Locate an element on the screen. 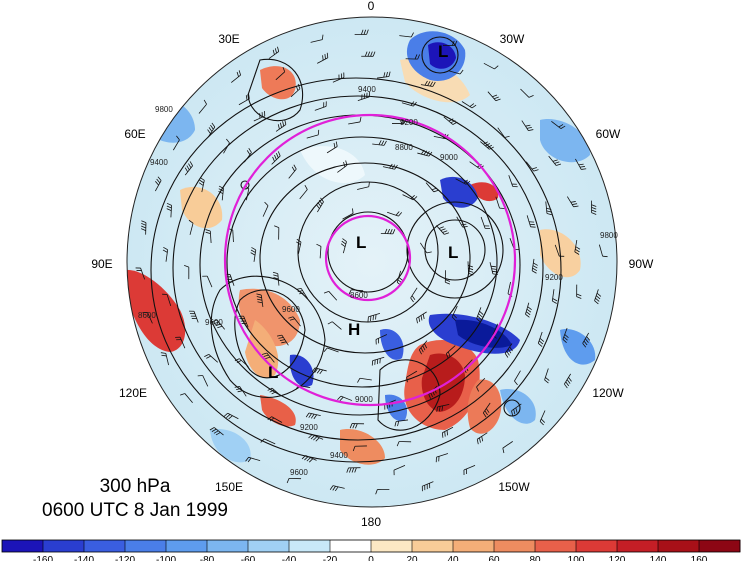 Image resolution: width=742 pixels, height=561 pixels. longitude-label-120e: 120E is located at coordinates (133, 393).